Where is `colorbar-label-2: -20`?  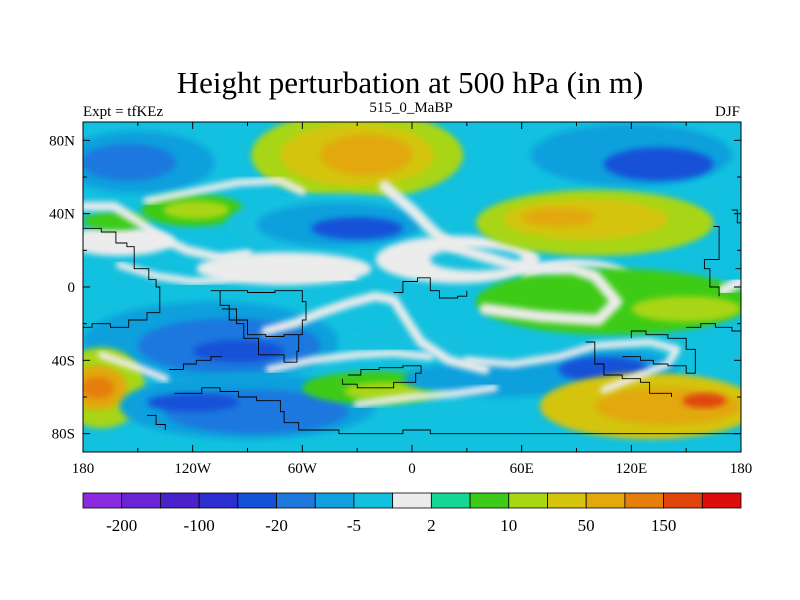 colorbar-label-2: -20 is located at coordinates (276, 525).